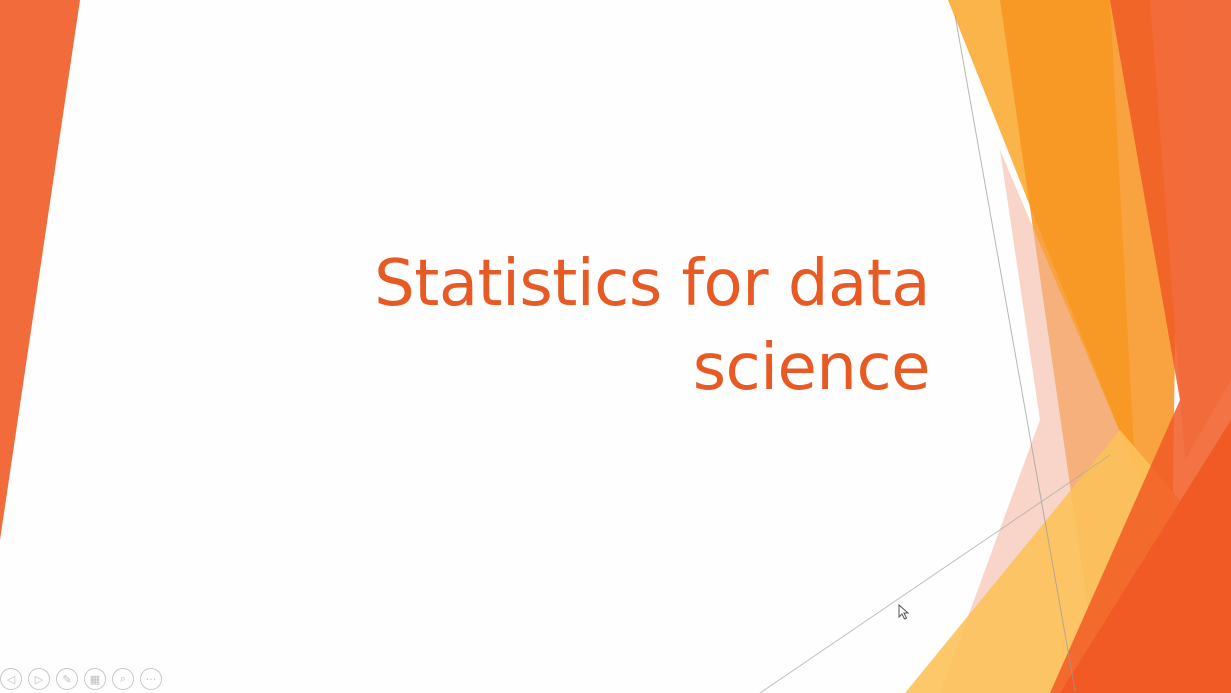 The width and height of the screenshot is (1231, 693). Describe the element at coordinates (151, 679) in the screenshot. I see `more-icon: ···` at that location.